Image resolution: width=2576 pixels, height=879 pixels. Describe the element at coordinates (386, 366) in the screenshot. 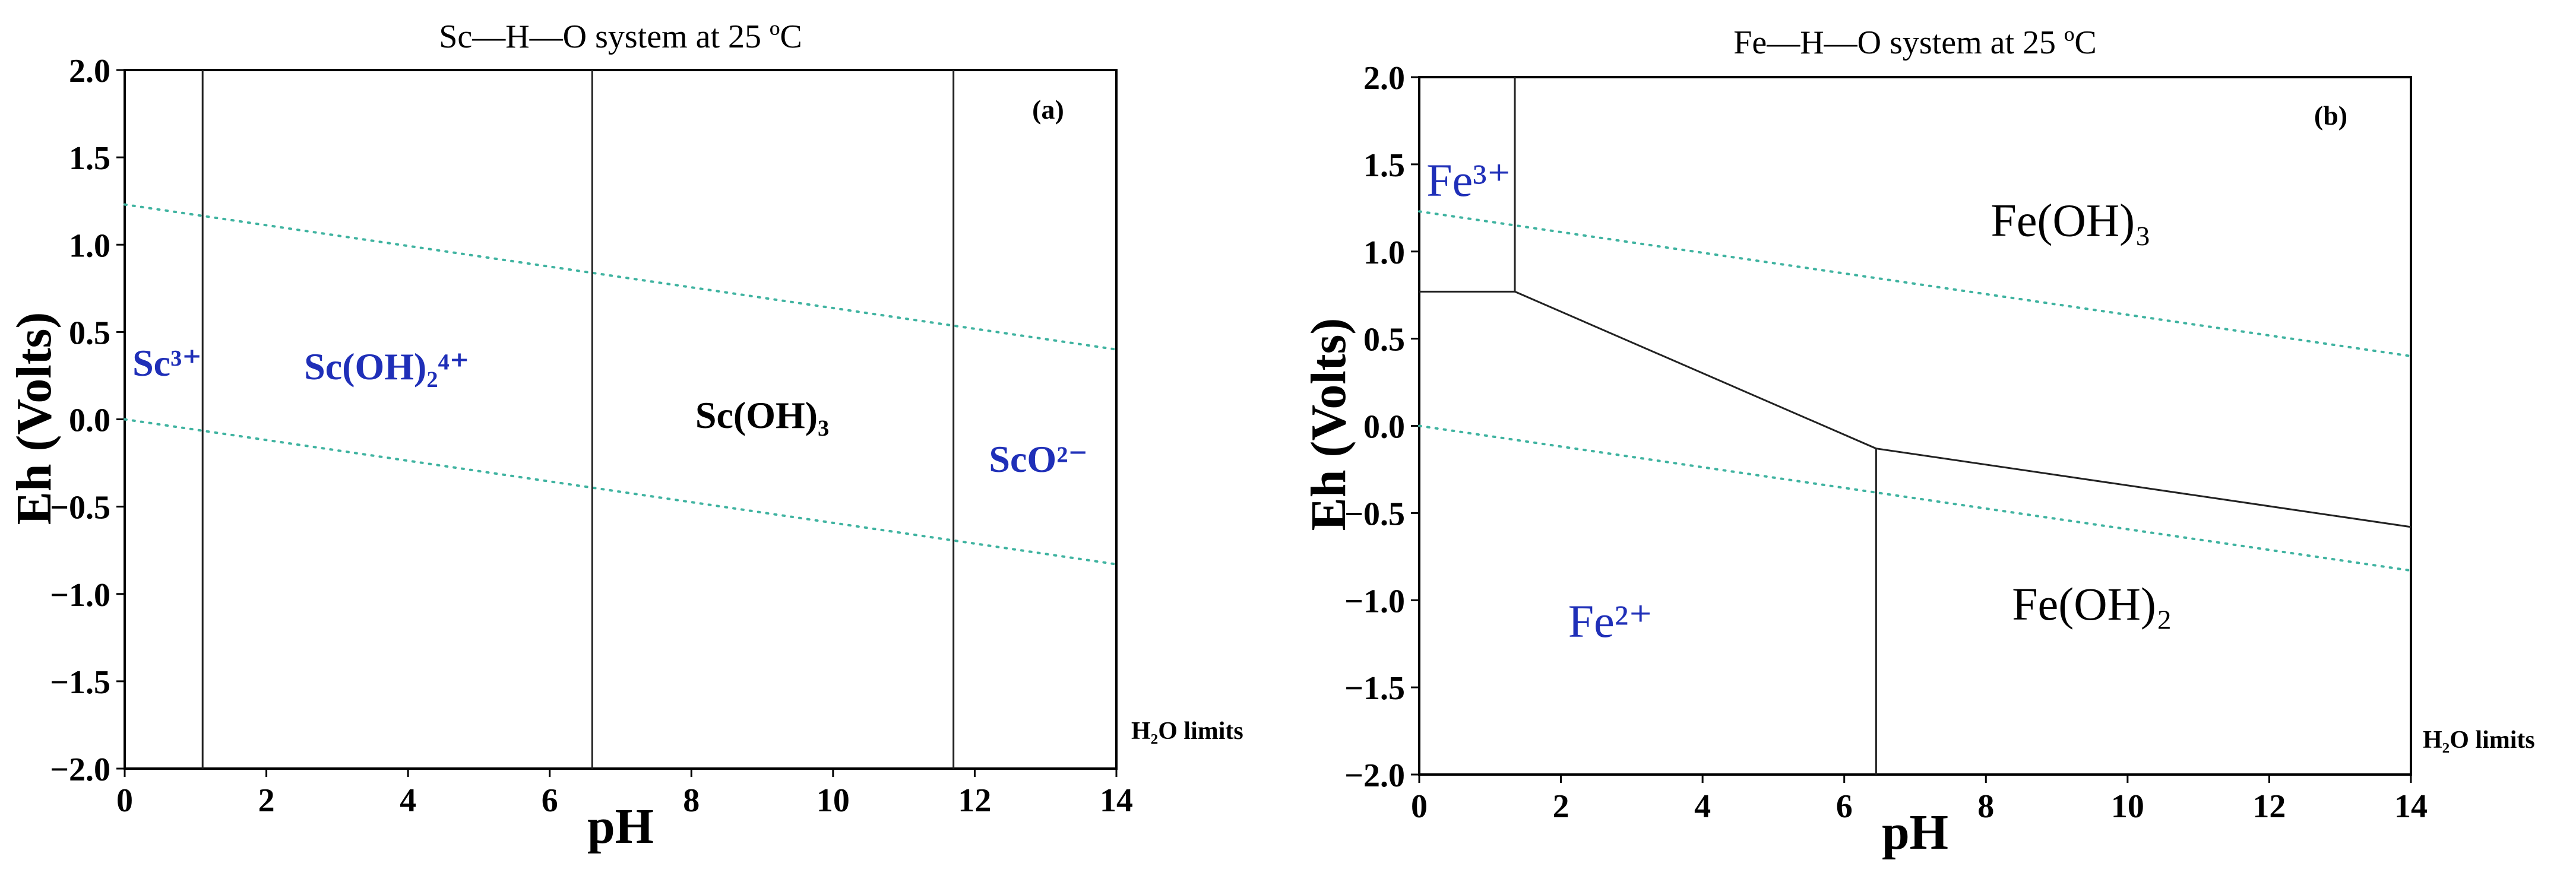

I see `region-label: Sc(OH)₂⁴⁺` at that location.